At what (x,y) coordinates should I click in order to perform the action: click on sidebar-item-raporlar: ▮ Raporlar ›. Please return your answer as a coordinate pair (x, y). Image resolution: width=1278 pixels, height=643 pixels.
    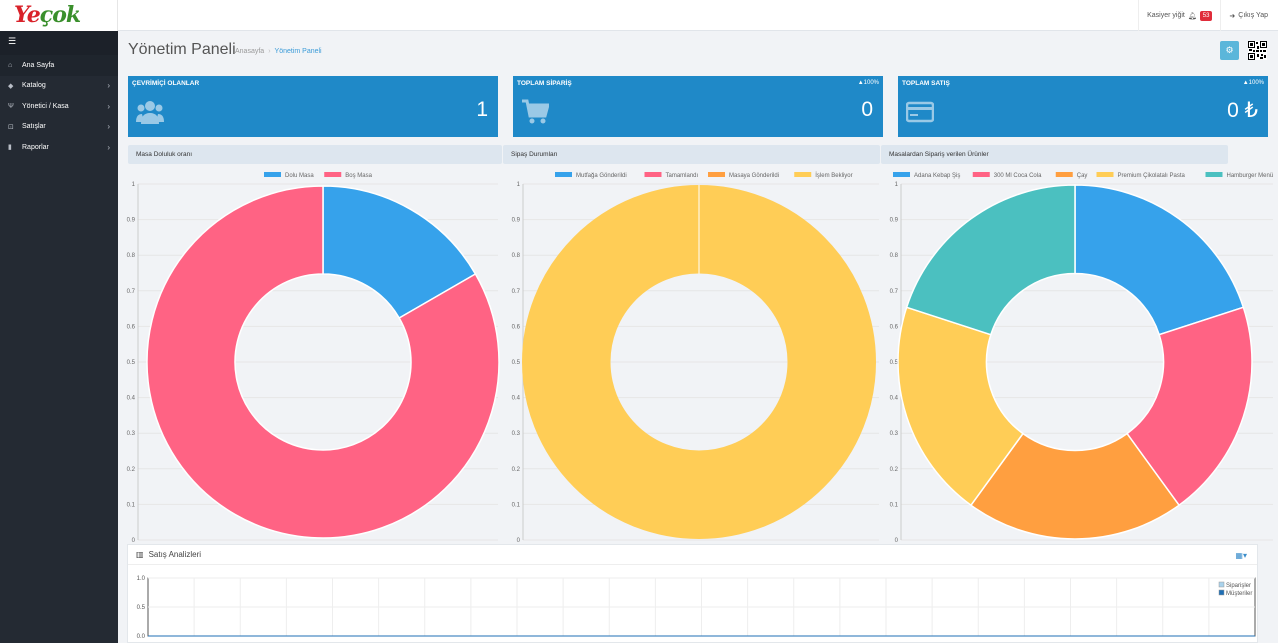
    Looking at the image, I should click on (59, 147).